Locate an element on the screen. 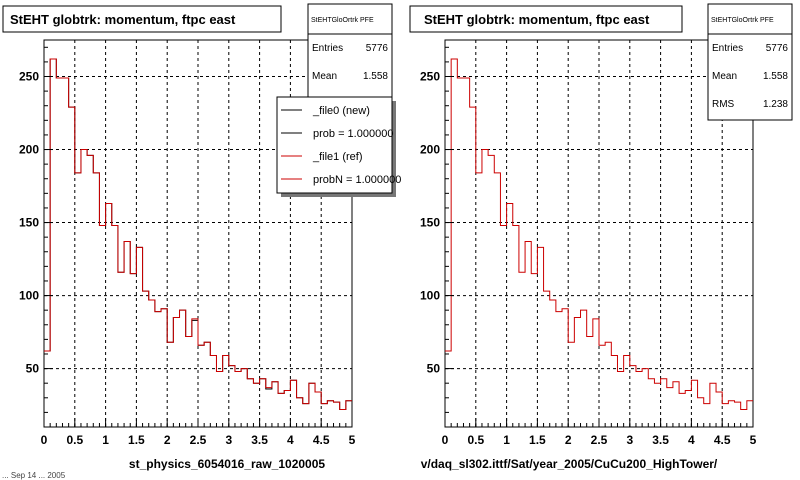  right-title-box is located at coordinates (546, 19).